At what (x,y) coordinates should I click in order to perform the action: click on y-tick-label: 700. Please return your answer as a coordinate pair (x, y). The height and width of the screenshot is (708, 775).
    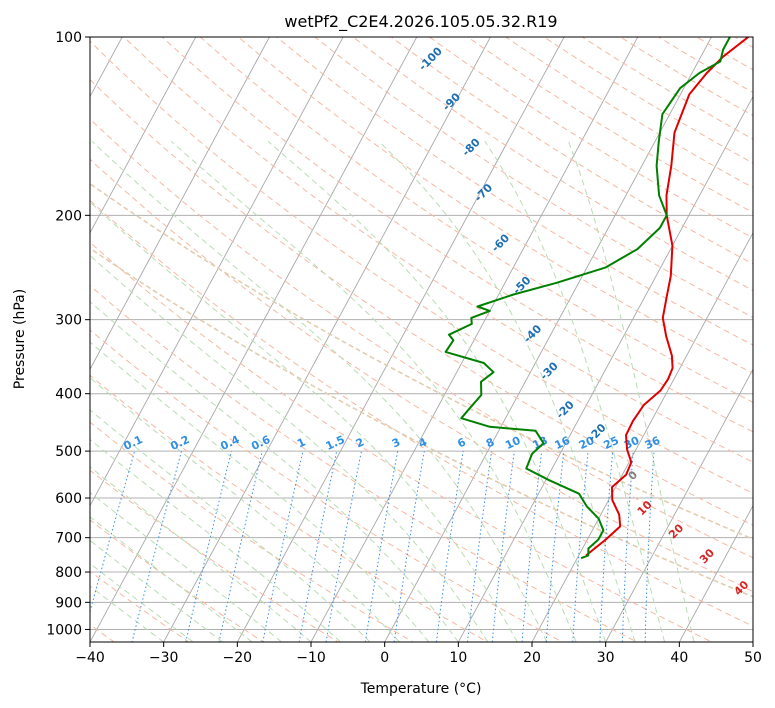
    Looking at the image, I should click on (68, 539).